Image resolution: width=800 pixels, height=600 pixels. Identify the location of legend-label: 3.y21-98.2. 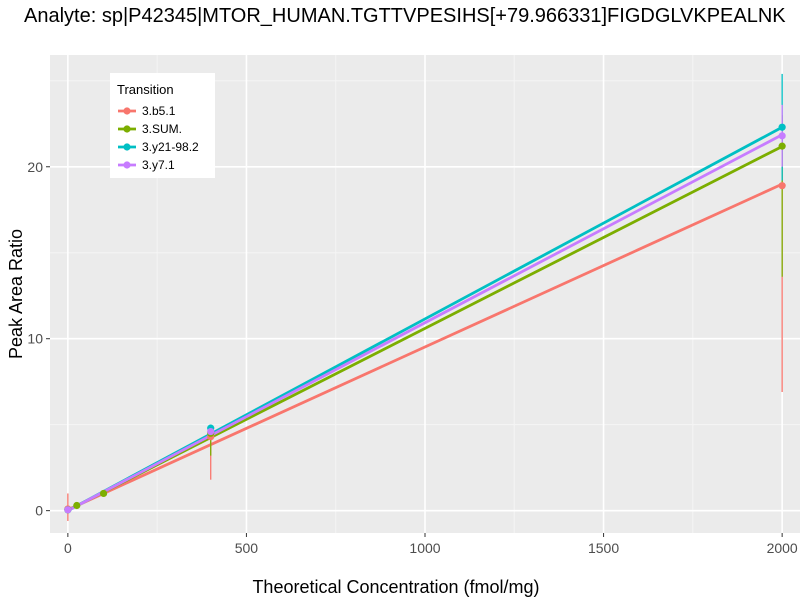
(170, 147).